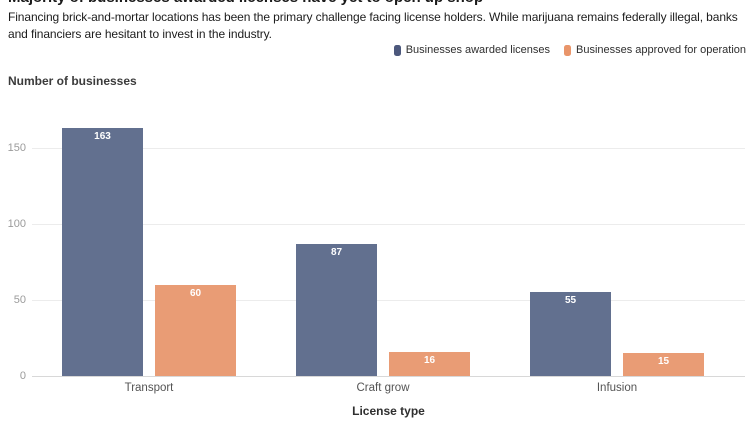 This screenshot has height=430, width=750. Describe the element at coordinates (195, 293) in the screenshot. I see `bar-value-label: 60` at that location.